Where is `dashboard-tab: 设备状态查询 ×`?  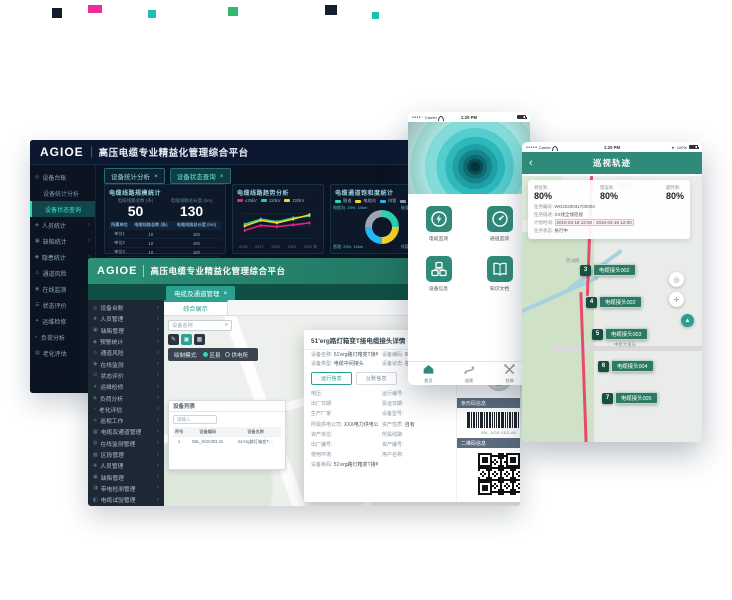
dashboard-tab: 设备状态查询 × is located at coordinates (200, 176).